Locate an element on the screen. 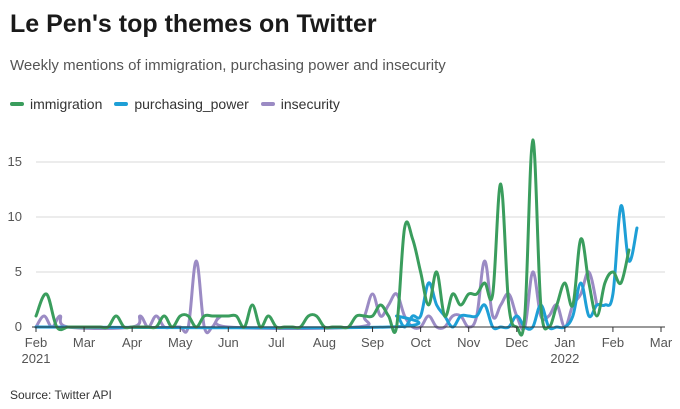 The image size is (680, 409). legend: immigration purchasing_power insecurity is located at coordinates (175, 104).